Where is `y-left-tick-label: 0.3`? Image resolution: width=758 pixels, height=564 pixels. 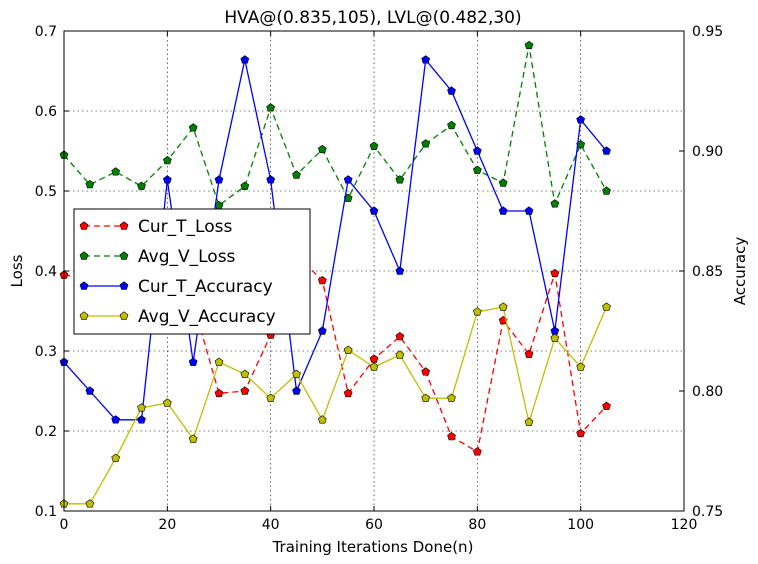 y-left-tick-label: 0.3 is located at coordinates (46, 352).